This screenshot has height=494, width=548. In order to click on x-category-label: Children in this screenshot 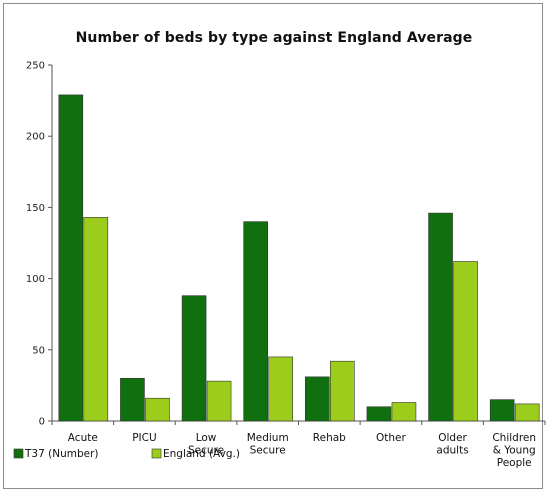, I will do `click(514, 438)`.